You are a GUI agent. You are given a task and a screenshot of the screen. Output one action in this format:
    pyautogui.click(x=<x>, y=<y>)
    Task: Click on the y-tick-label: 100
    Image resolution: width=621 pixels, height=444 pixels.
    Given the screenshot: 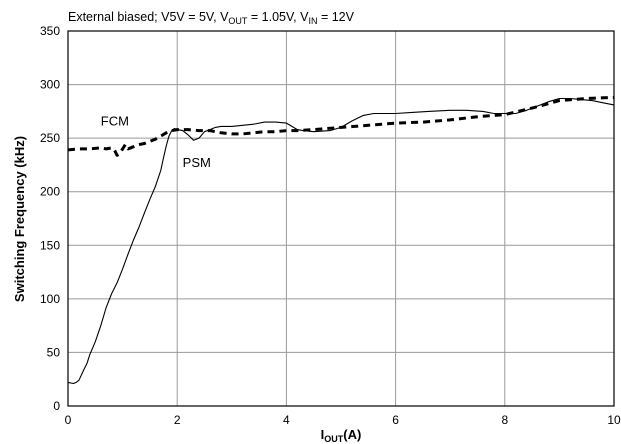 What is the action you would take?
    pyautogui.click(x=50, y=299)
    